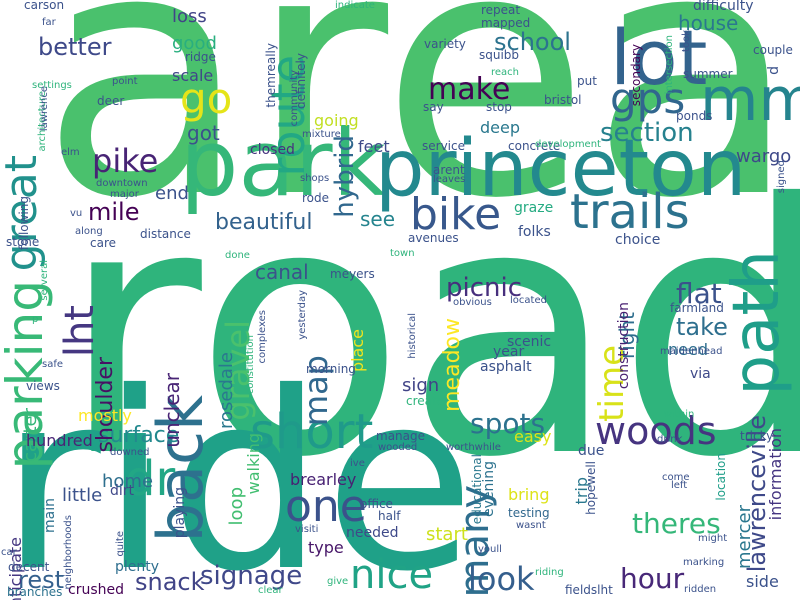  Describe the element at coordinates (251, 576) in the screenshot. I see `word-signage: signage` at that location.